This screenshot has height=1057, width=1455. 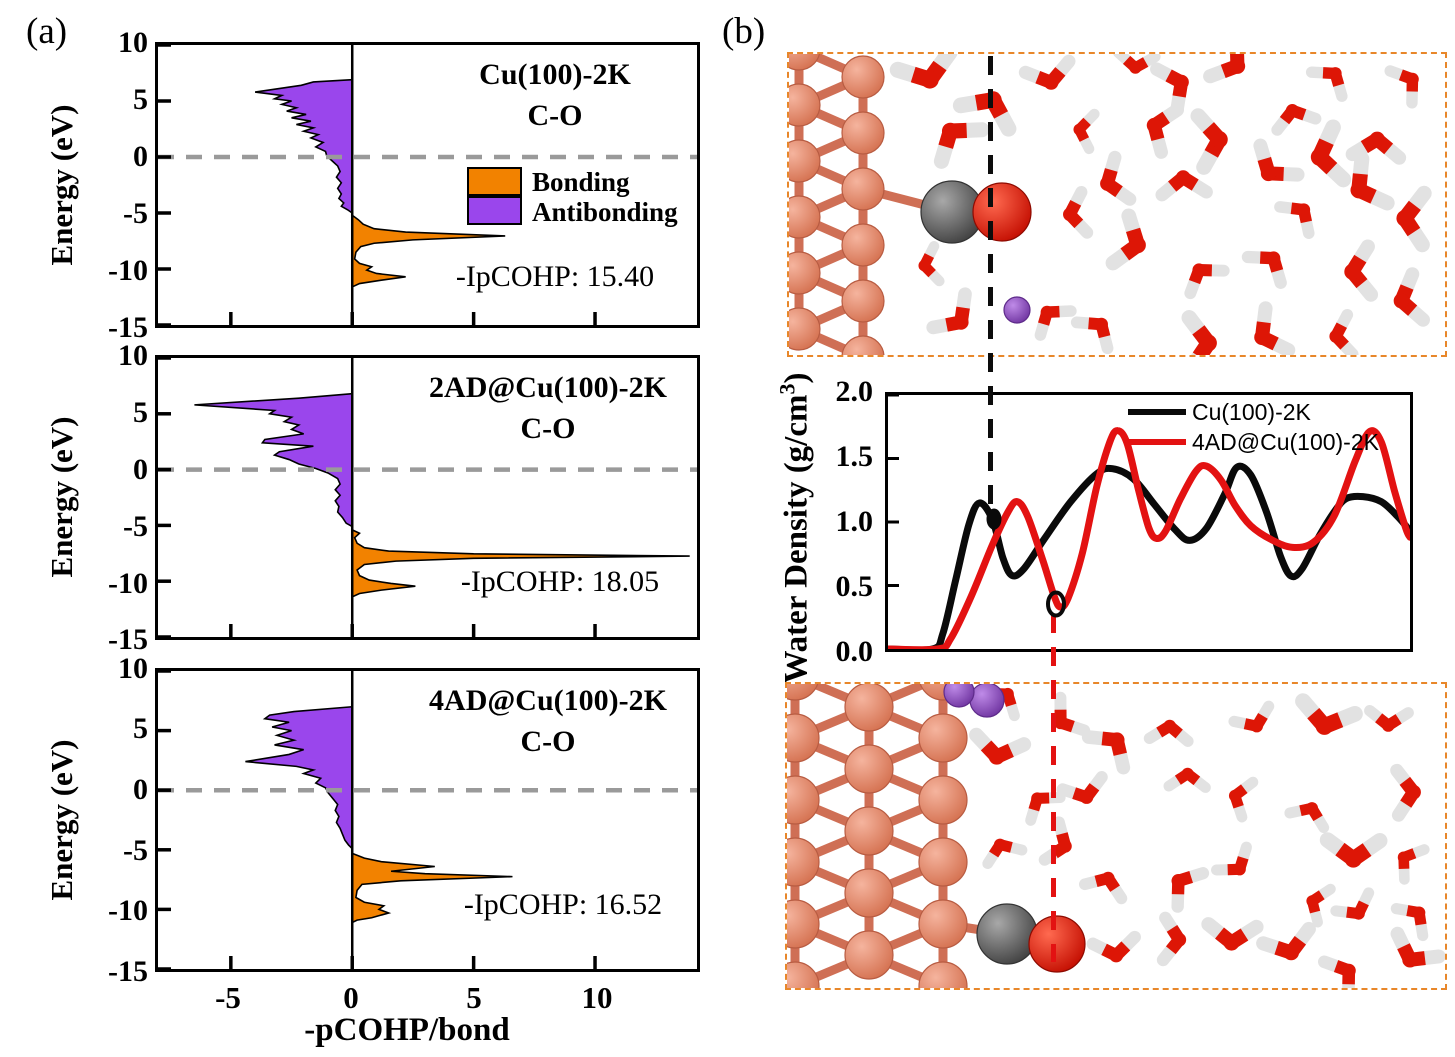 I want to click on plot3-title-line2: C-O, so click(x=548, y=741).